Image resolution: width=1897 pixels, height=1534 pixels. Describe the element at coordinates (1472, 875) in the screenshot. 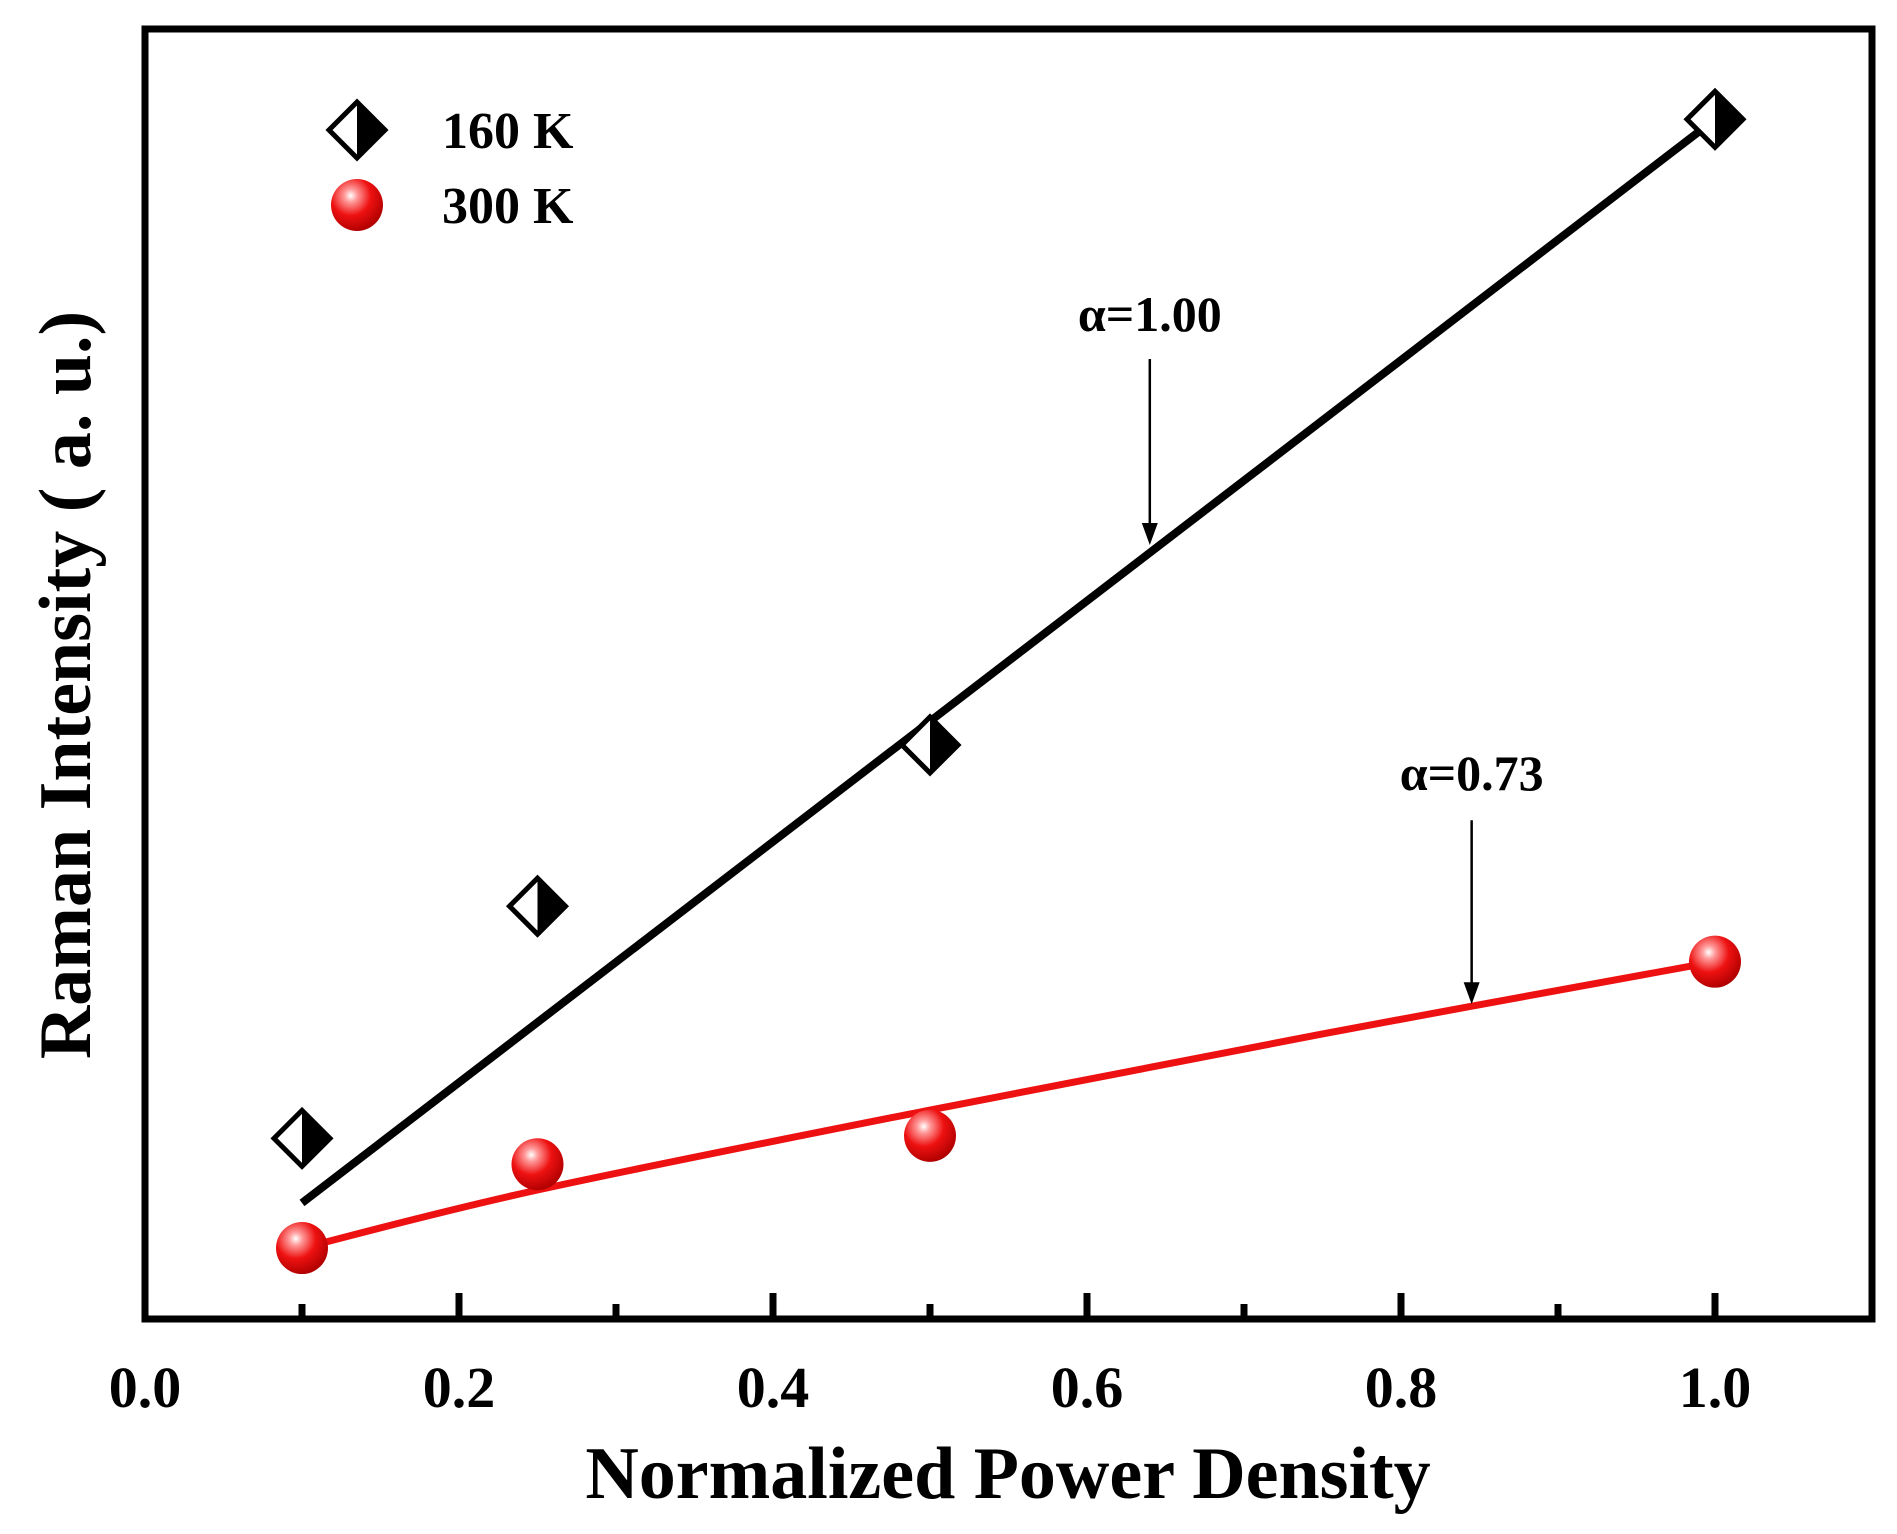

I see `annotation-alpha-300k: α=0.73` at that location.